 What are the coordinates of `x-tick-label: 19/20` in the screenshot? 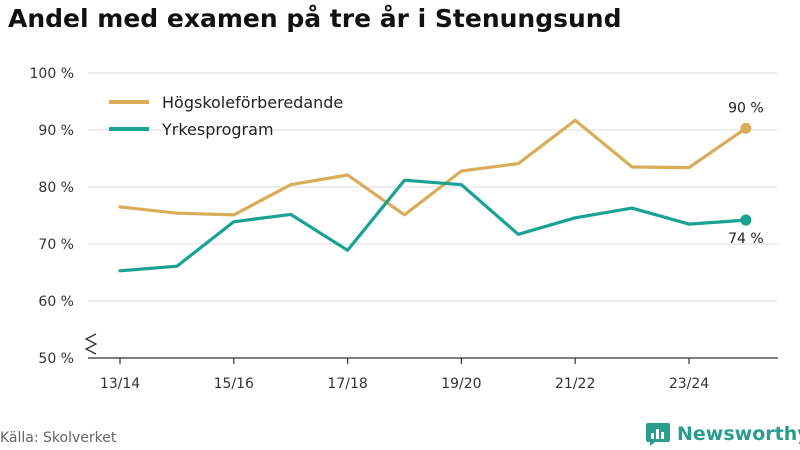 It's located at (461, 384).